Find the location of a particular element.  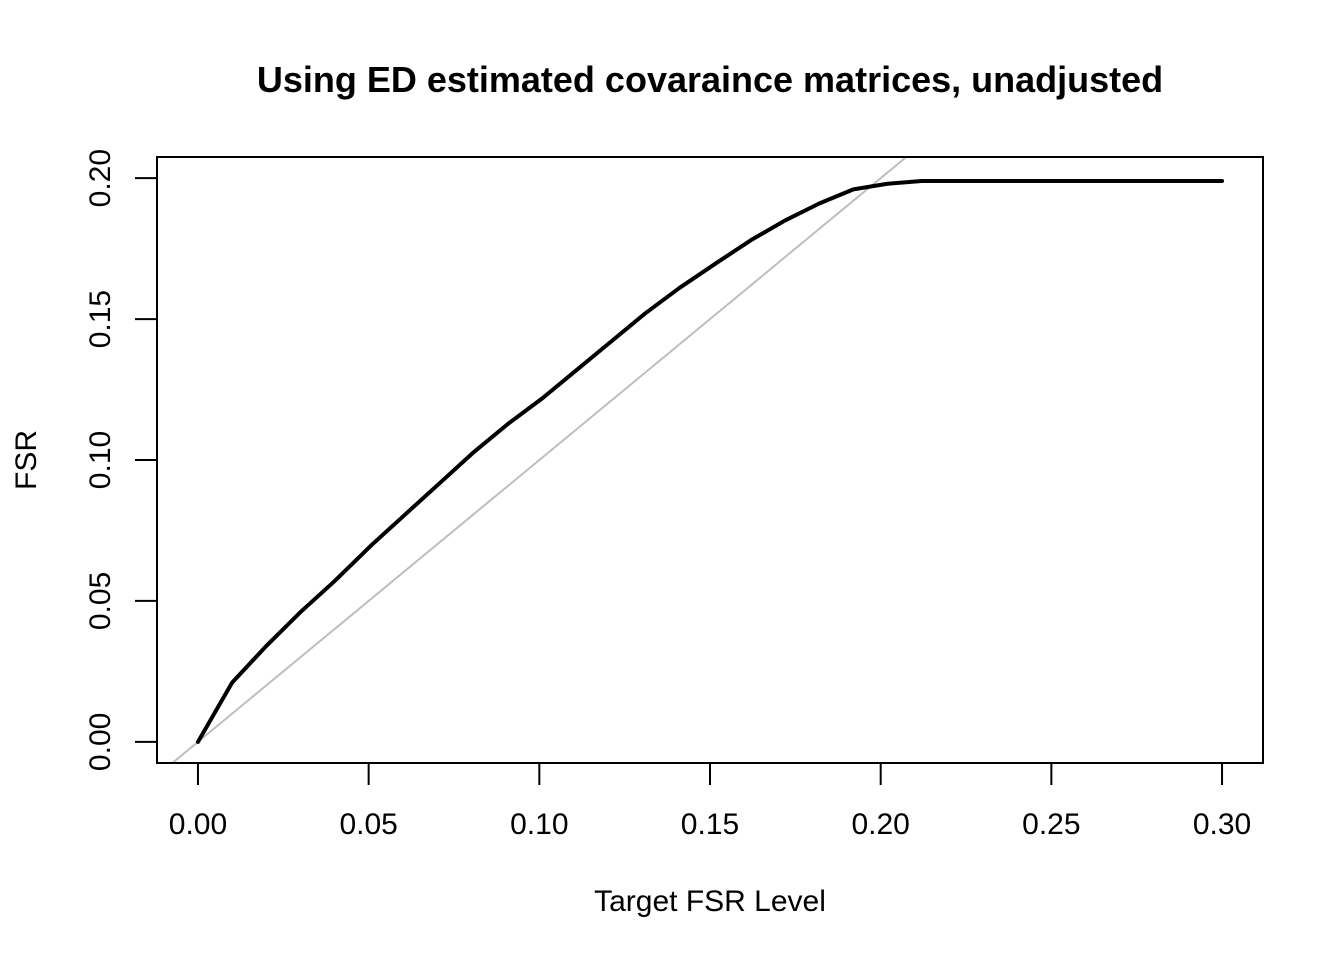

x-tick-label: 0.05 is located at coordinates (368, 824).